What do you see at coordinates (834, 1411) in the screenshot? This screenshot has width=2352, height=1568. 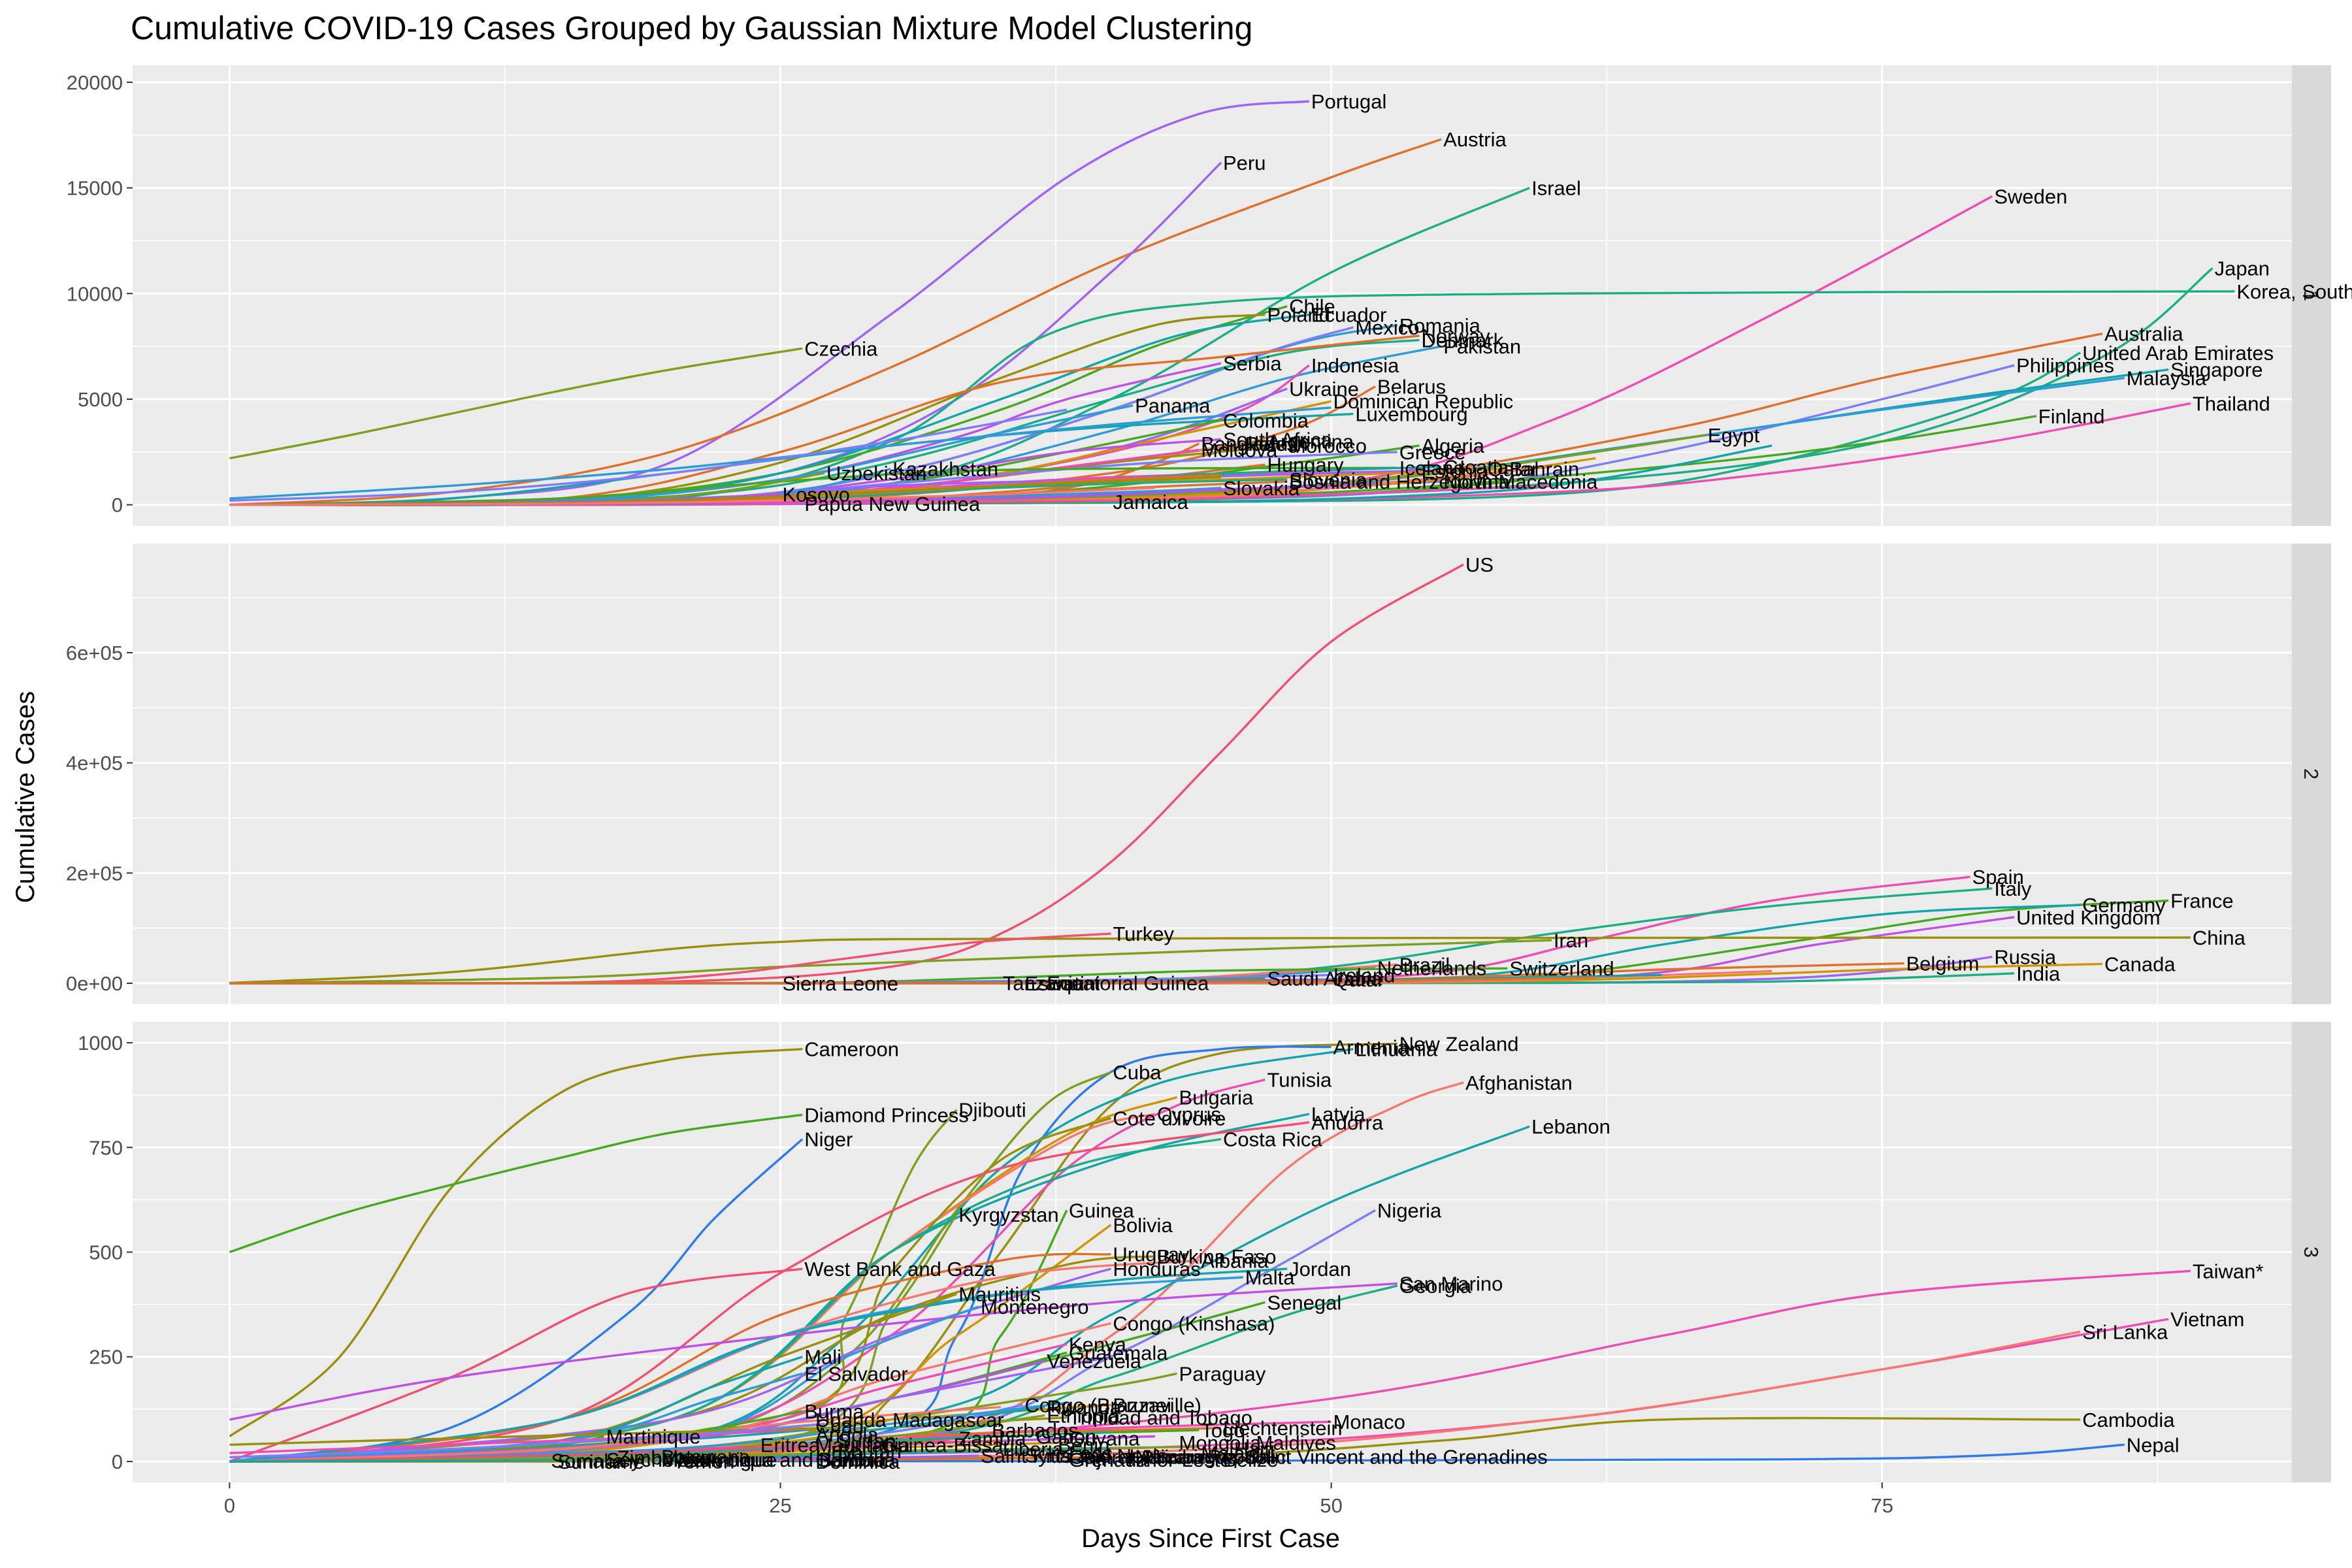 I see `series-label: Burma` at bounding box center [834, 1411].